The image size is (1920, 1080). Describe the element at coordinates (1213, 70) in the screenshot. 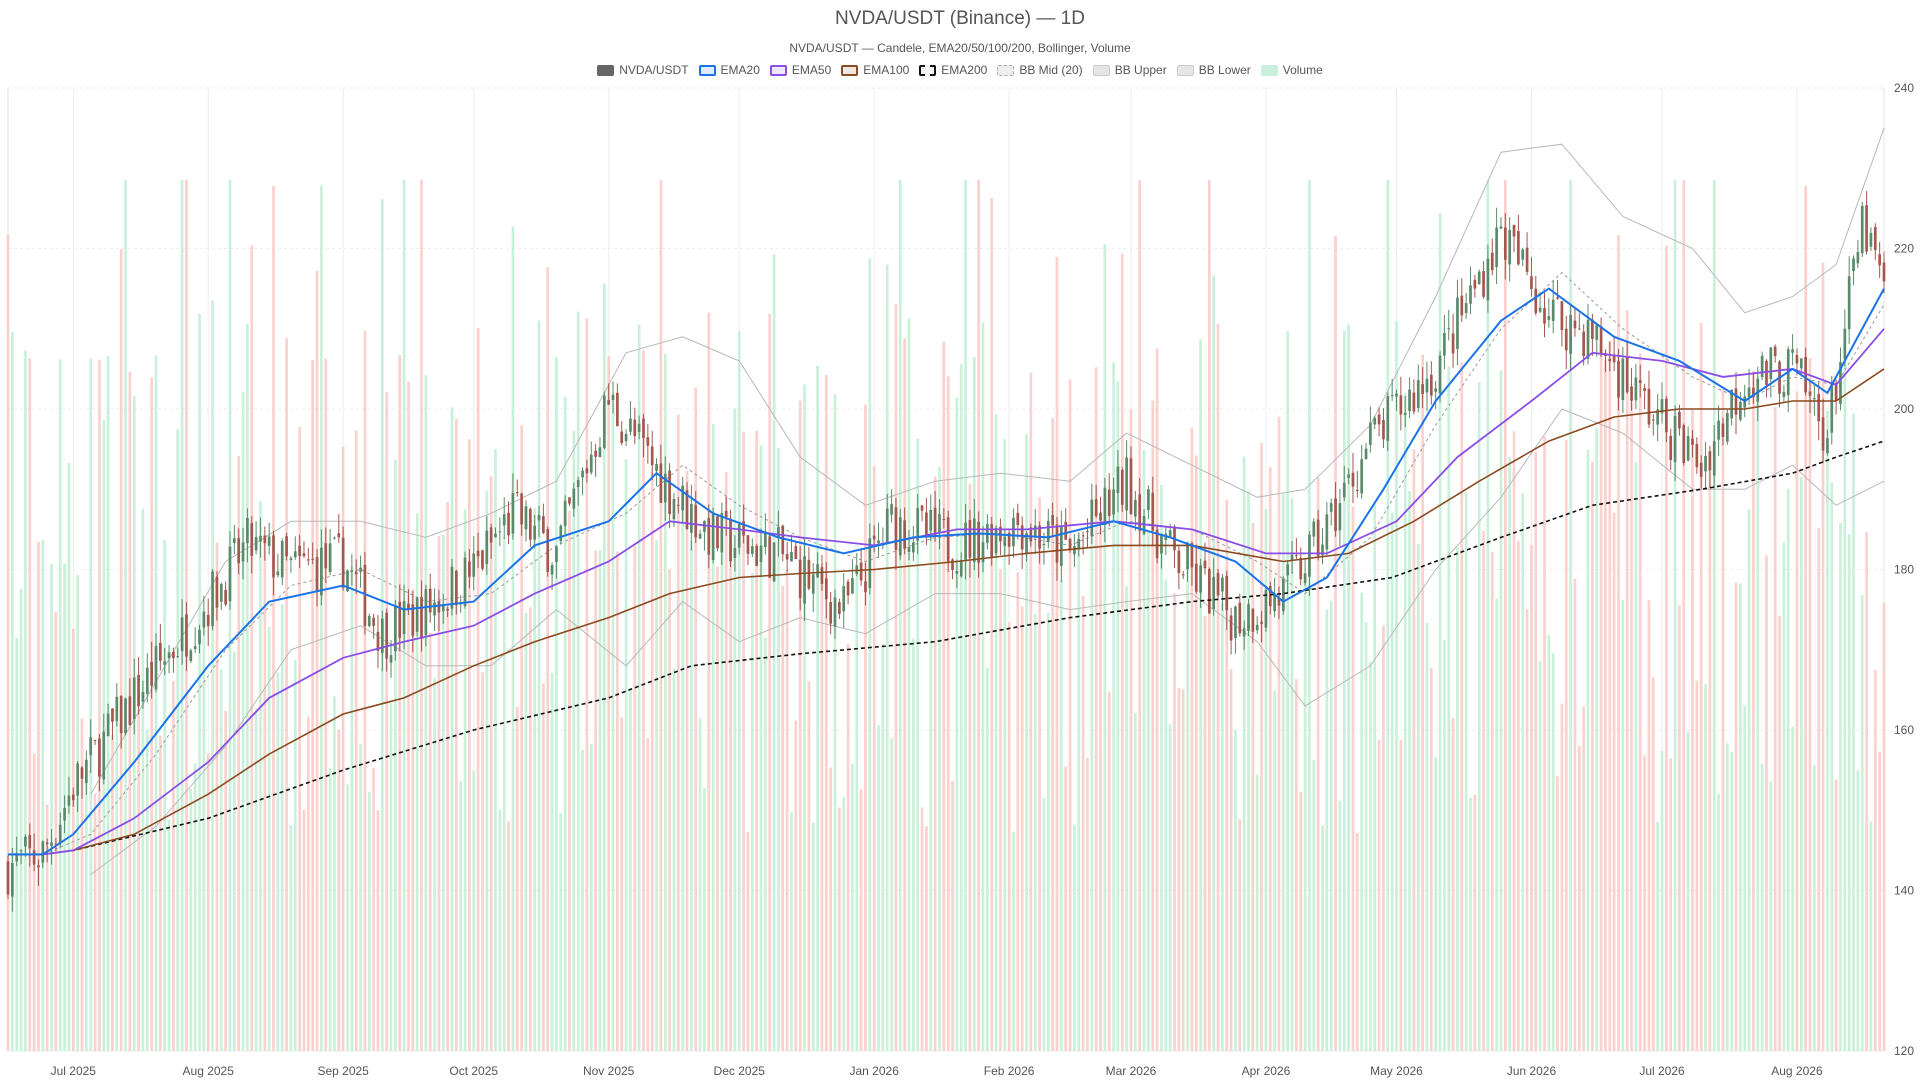

I see `legend-item-bb-lower: BB Lower` at that location.